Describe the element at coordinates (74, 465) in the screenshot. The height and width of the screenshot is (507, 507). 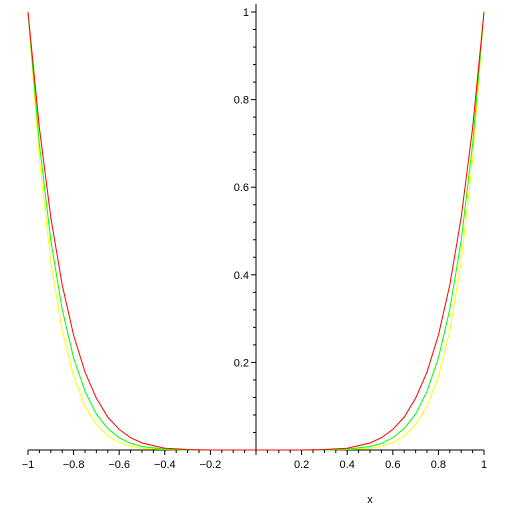
I see `x-tick-label: −0.8` at that location.